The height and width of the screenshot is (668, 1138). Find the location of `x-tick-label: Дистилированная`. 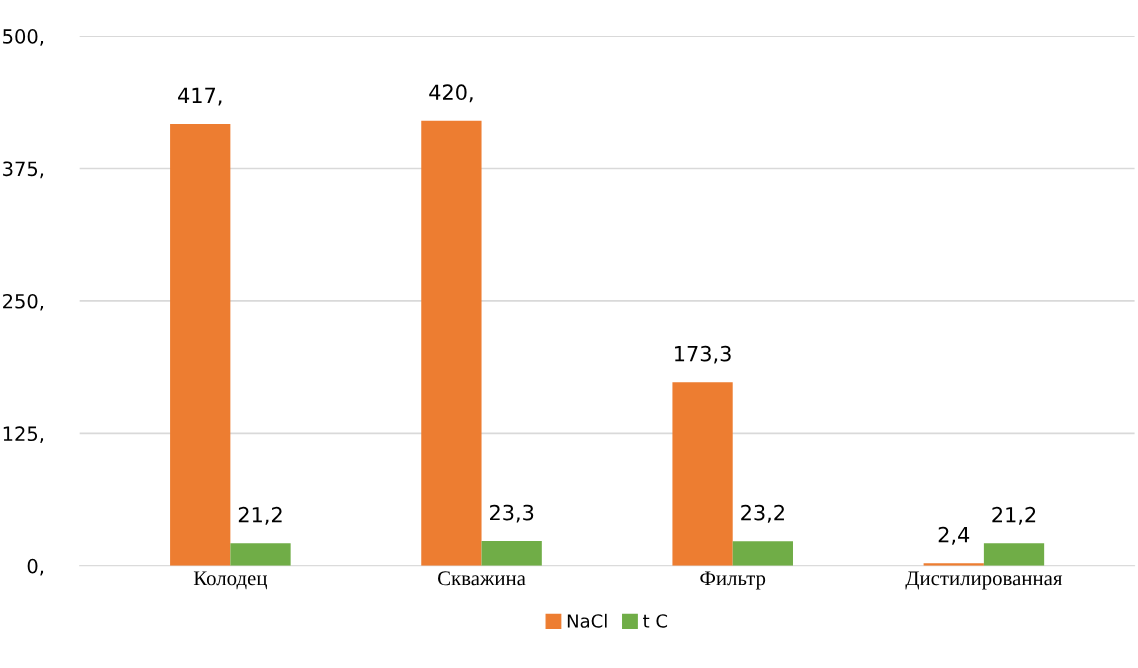

x-tick-label: Дистилированная is located at coordinates (984, 580).